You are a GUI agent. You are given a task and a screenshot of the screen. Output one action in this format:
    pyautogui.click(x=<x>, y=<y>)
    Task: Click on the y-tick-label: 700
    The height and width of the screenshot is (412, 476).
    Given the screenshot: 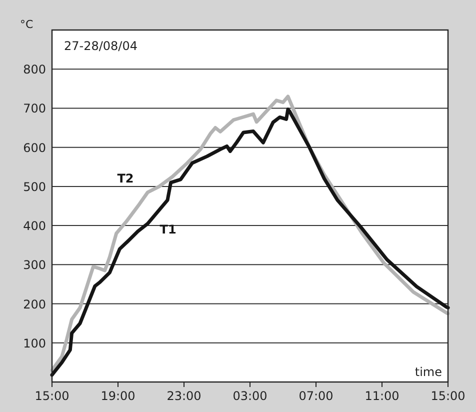 What is the action you would take?
    pyautogui.click(x=34, y=109)
    